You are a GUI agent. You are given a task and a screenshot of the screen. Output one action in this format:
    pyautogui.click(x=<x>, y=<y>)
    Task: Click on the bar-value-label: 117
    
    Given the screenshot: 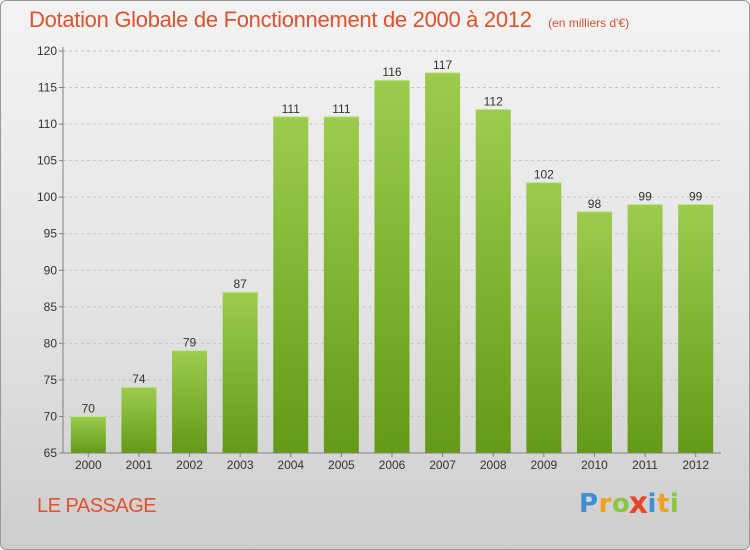 What is the action you would take?
    pyautogui.click(x=442, y=65)
    